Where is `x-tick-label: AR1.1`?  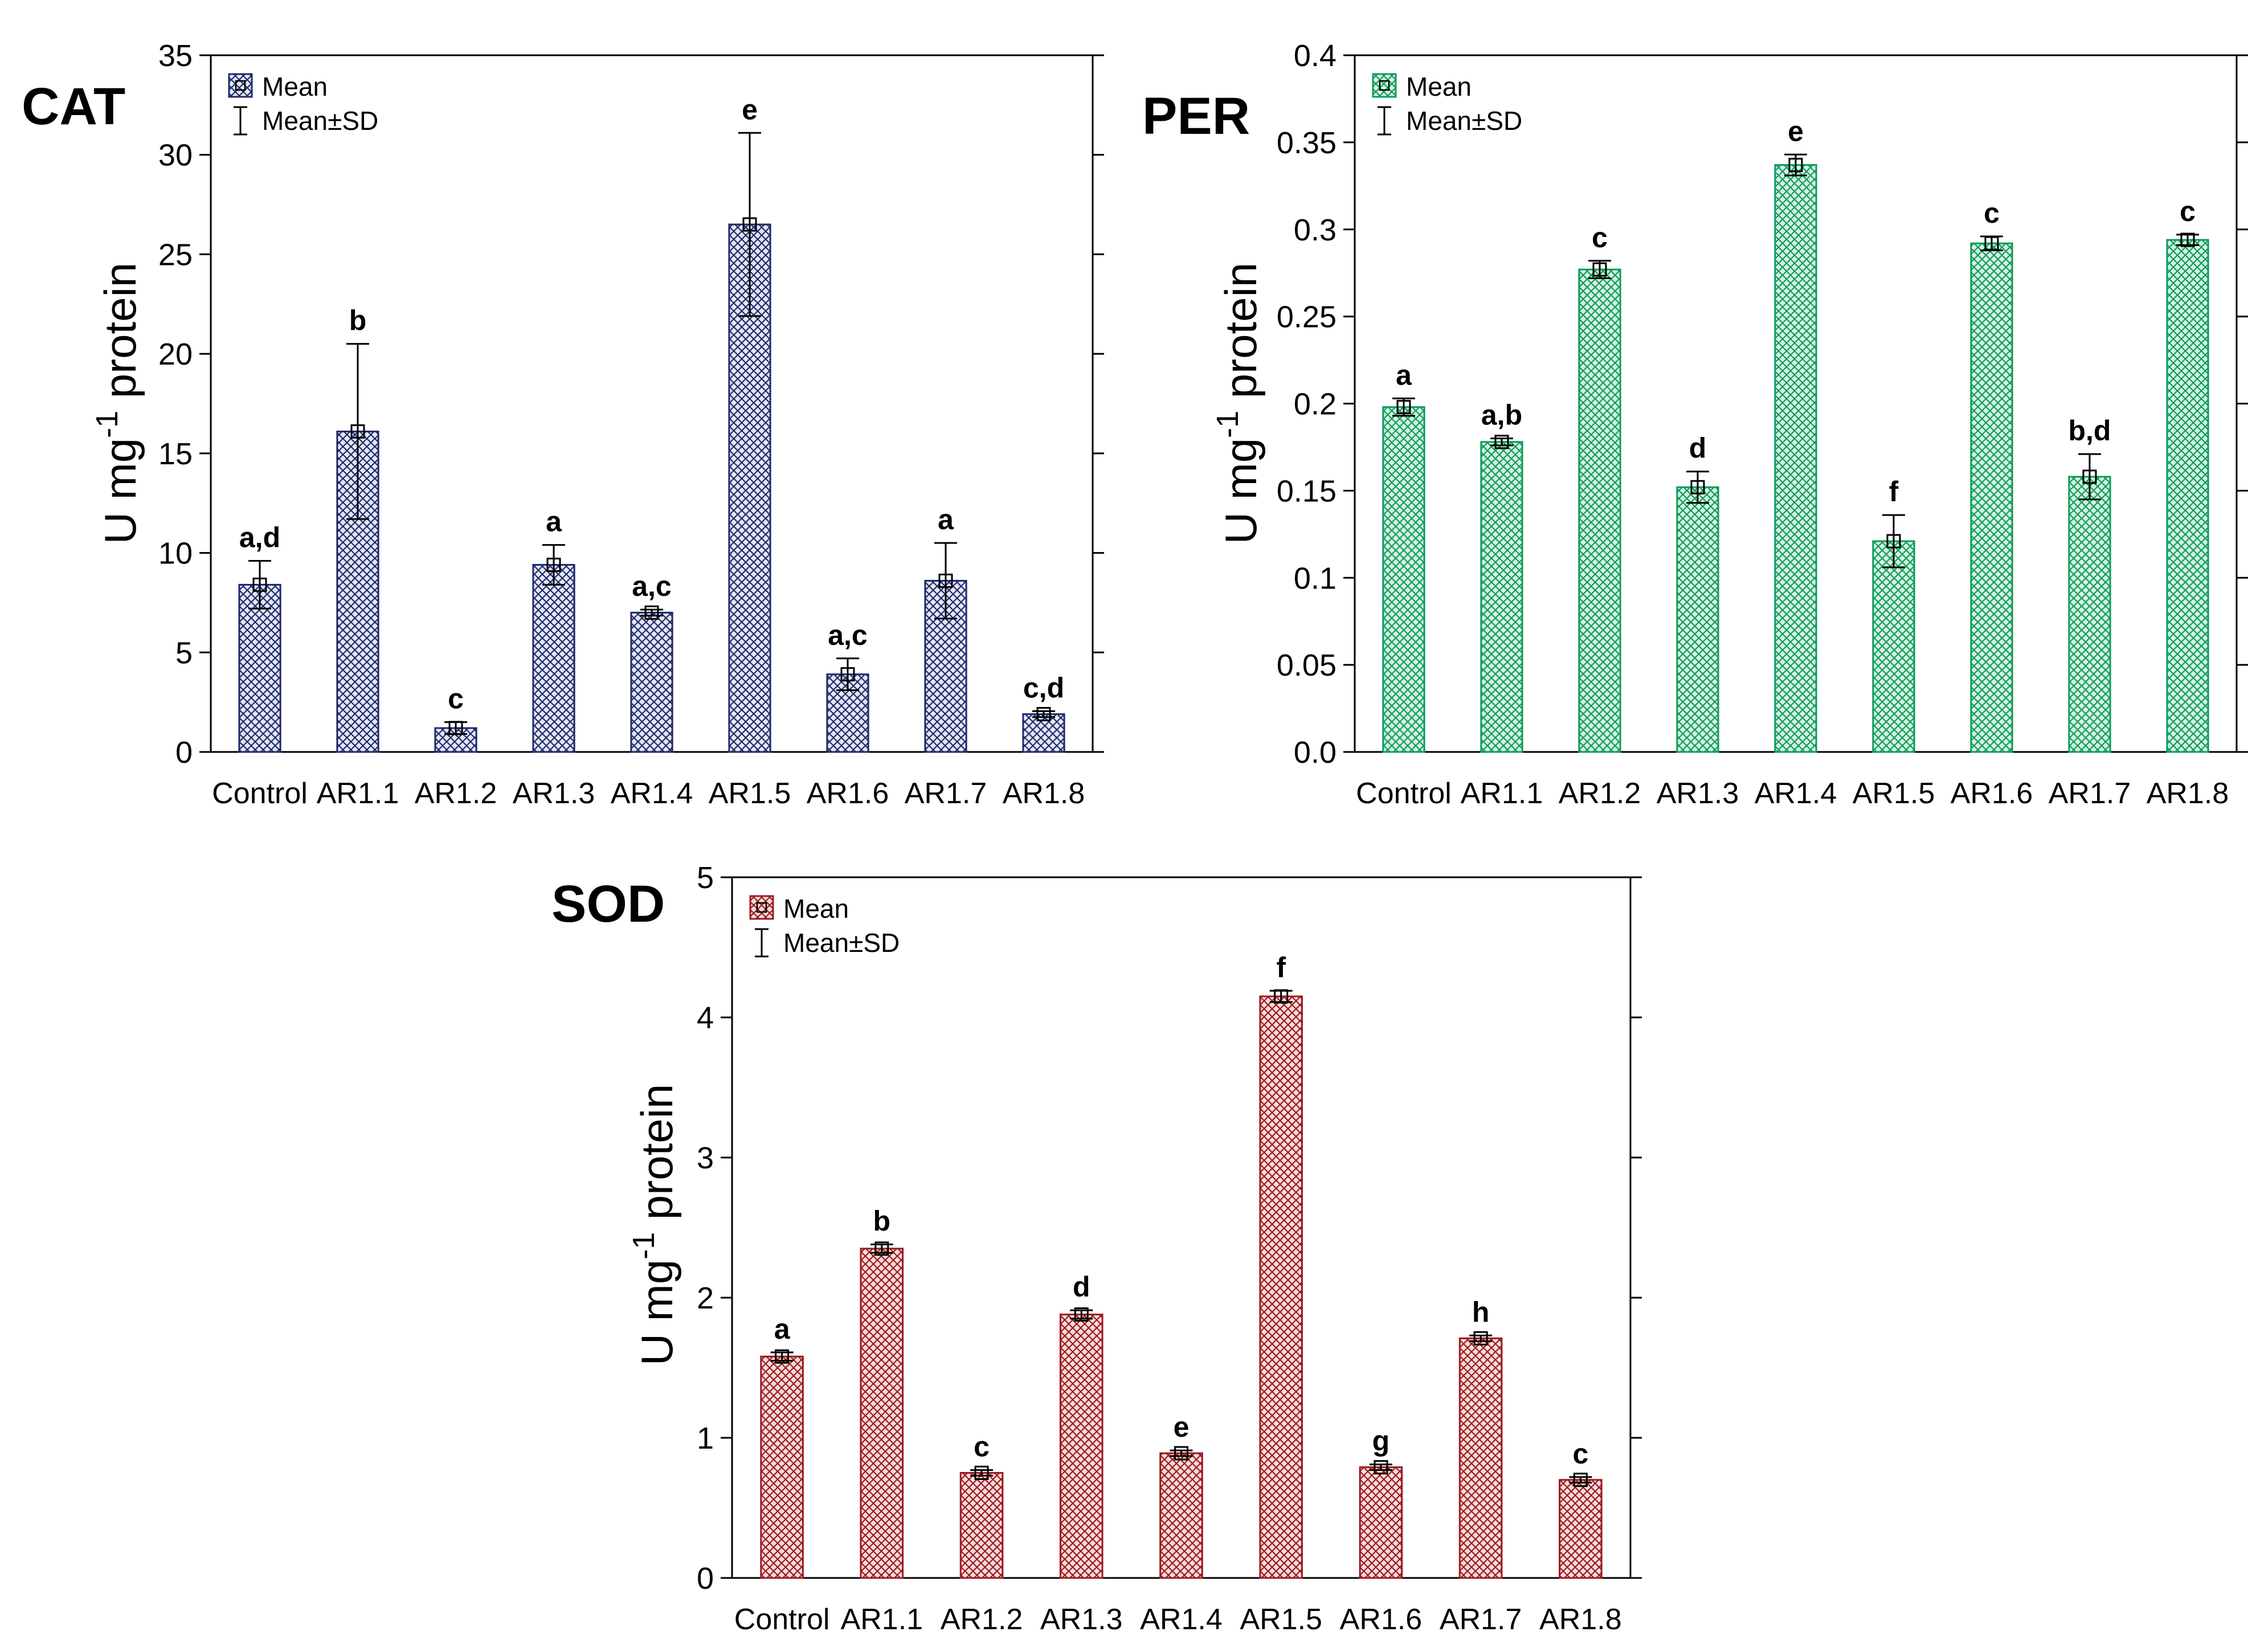 x-tick-label: AR1.1 is located at coordinates (1502, 794).